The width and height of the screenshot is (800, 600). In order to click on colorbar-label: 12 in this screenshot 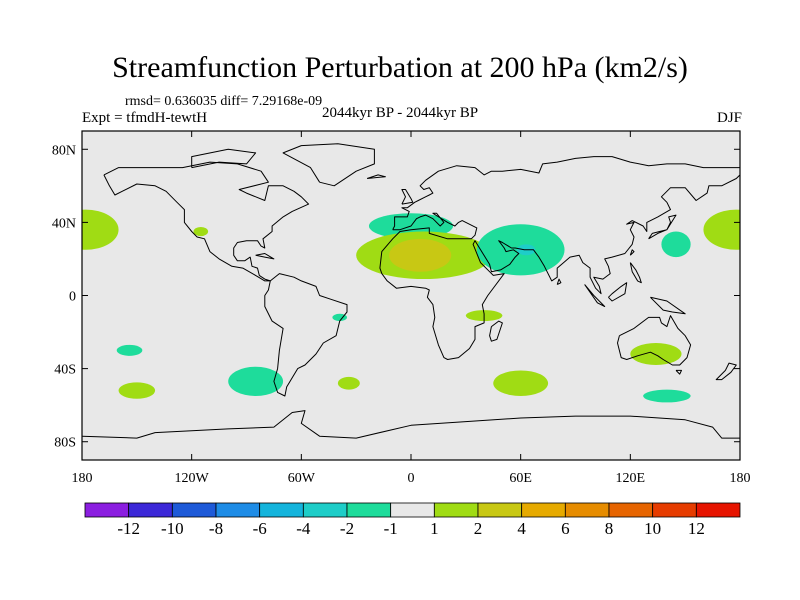, I will do `click(696, 528)`.